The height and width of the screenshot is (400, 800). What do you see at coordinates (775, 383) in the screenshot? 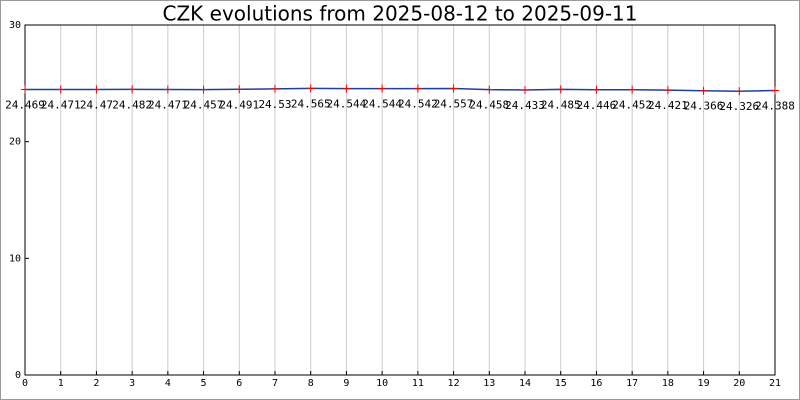
I see `x-tick-label: 21` at bounding box center [775, 383].